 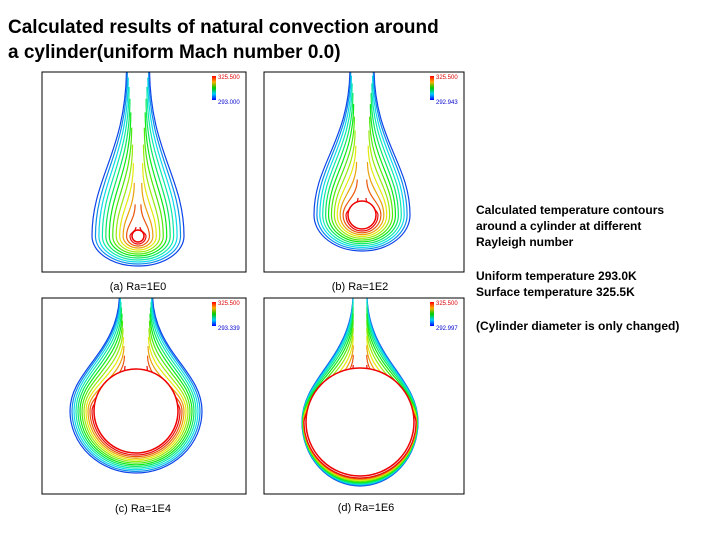 I want to click on colorbar-min: 292.997, so click(x=447, y=329).